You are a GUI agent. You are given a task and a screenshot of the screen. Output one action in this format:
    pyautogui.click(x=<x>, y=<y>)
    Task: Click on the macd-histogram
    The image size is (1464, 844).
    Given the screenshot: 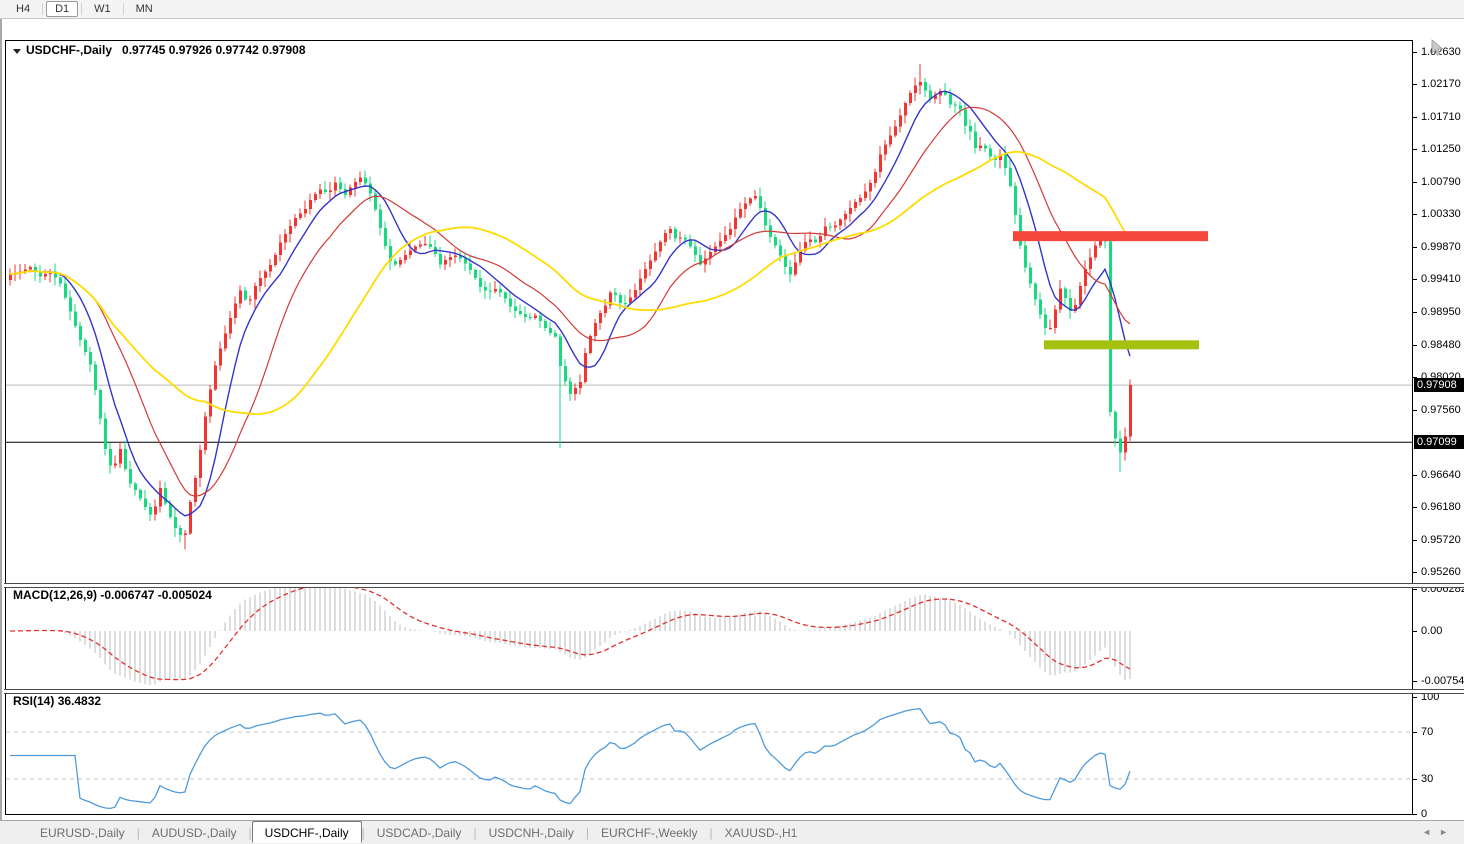 What is the action you would take?
    pyautogui.click(x=572, y=636)
    